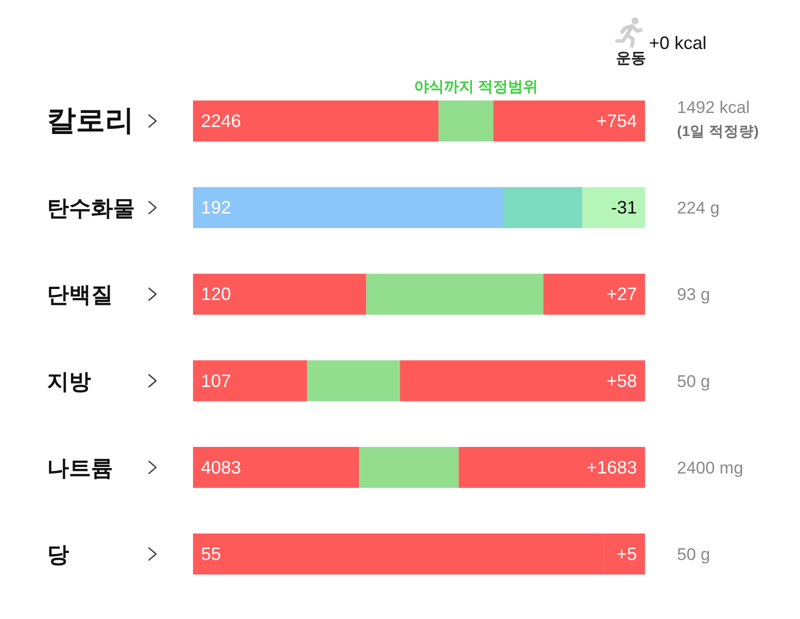 Image resolution: width=800 pixels, height=619 pixels. What do you see at coordinates (80, 294) in the screenshot?
I see `y-tick-label: 단백질` at bounding box center [80, 294].